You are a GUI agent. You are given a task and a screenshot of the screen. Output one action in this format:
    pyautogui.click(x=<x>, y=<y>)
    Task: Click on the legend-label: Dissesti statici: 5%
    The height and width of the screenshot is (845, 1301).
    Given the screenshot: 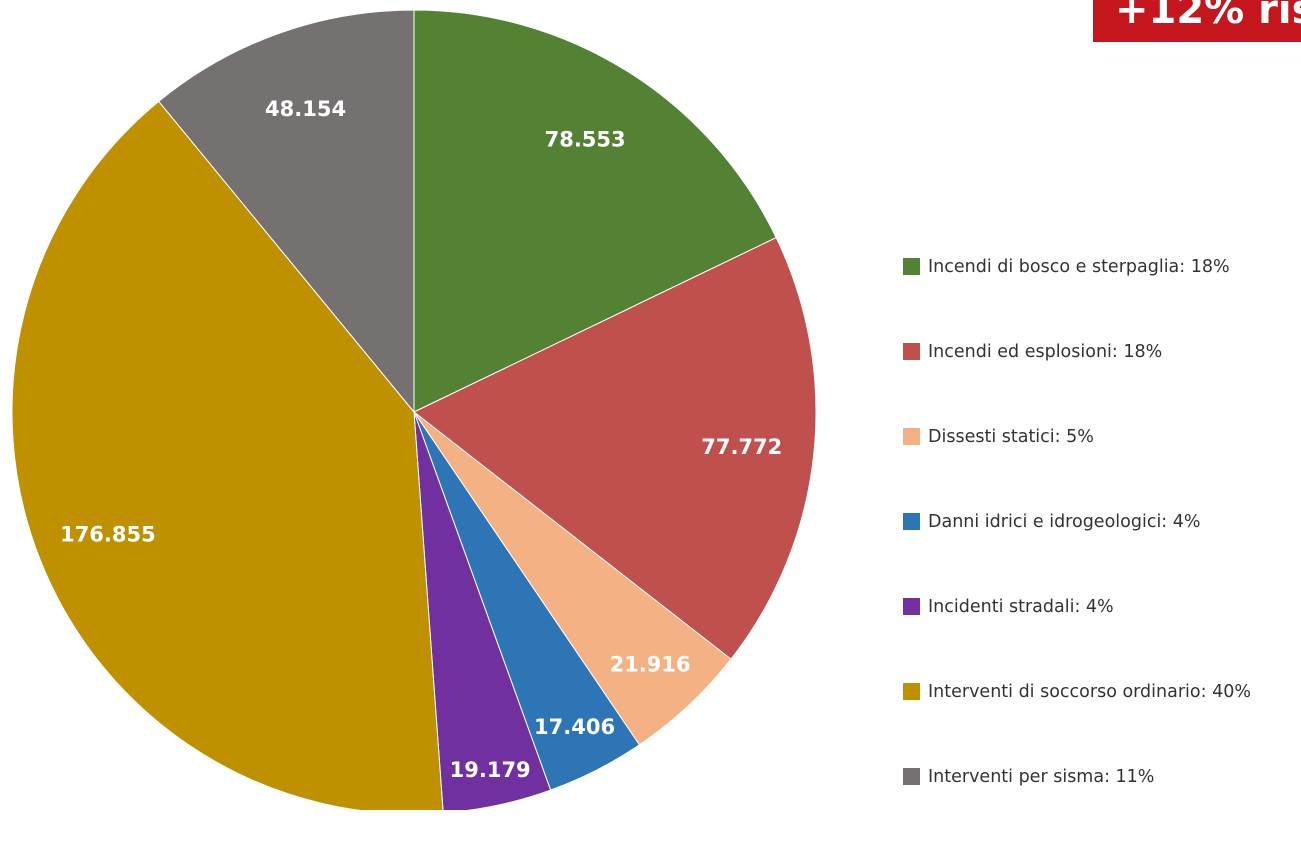 What is the action you would take?
    pyautogui.click(x=1011, y=436)
    